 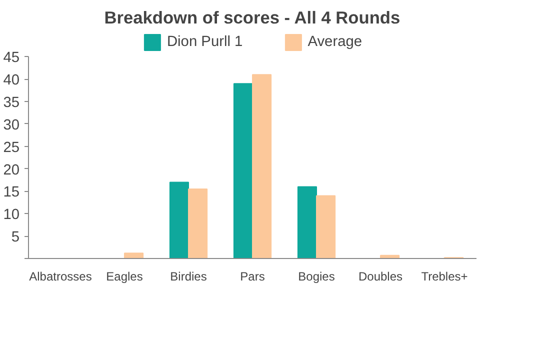 I want to click on legend-label: Dion Purll 1, so click(x=204, y=42).